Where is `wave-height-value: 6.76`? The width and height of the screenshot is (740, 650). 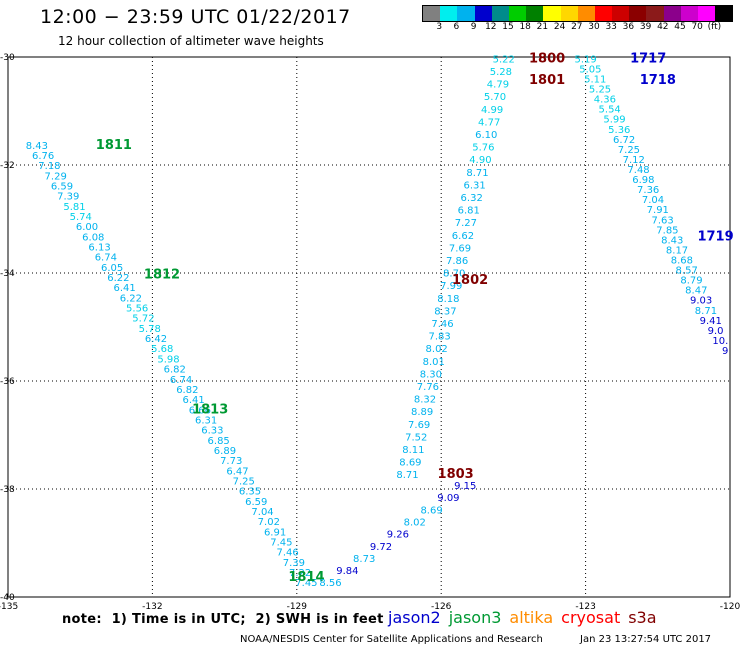
wave-height-value: 6.76 is located at coordinates (43, 156).